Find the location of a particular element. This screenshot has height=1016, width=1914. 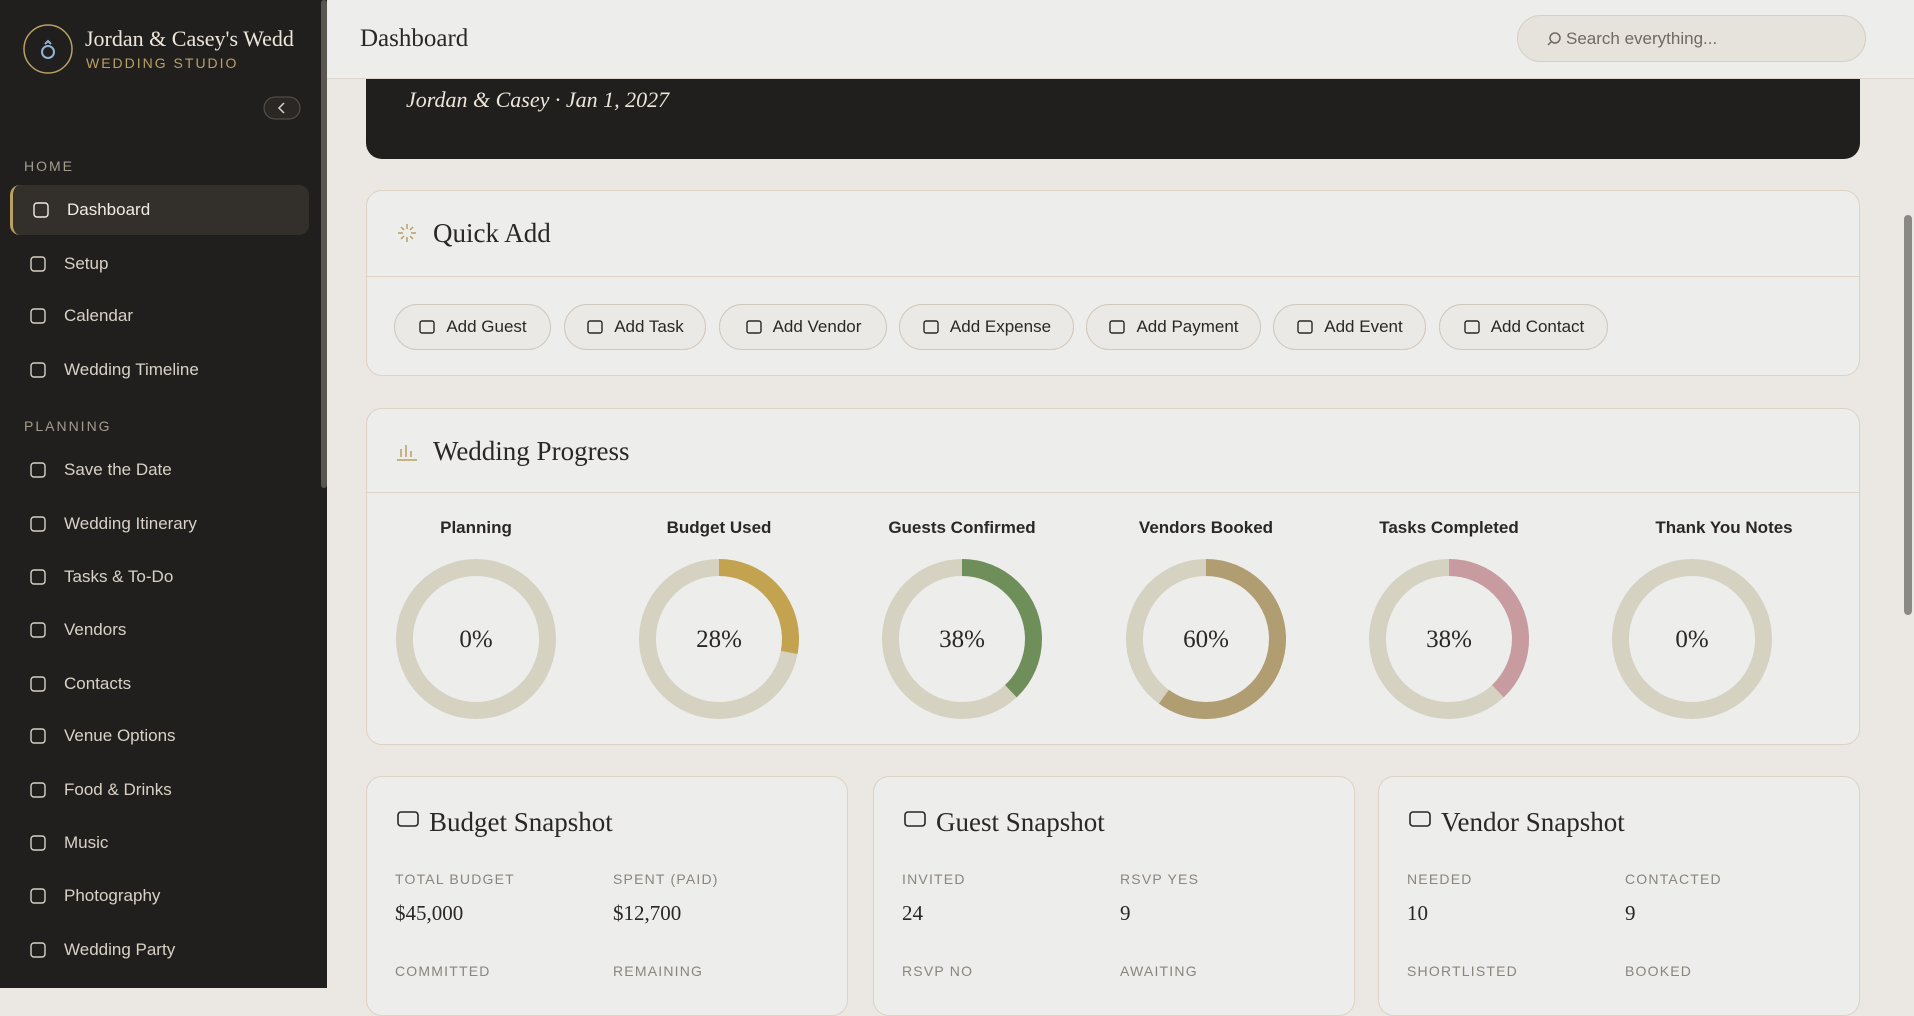

nav-item: Save the Date is located at coordinates (159, 470).